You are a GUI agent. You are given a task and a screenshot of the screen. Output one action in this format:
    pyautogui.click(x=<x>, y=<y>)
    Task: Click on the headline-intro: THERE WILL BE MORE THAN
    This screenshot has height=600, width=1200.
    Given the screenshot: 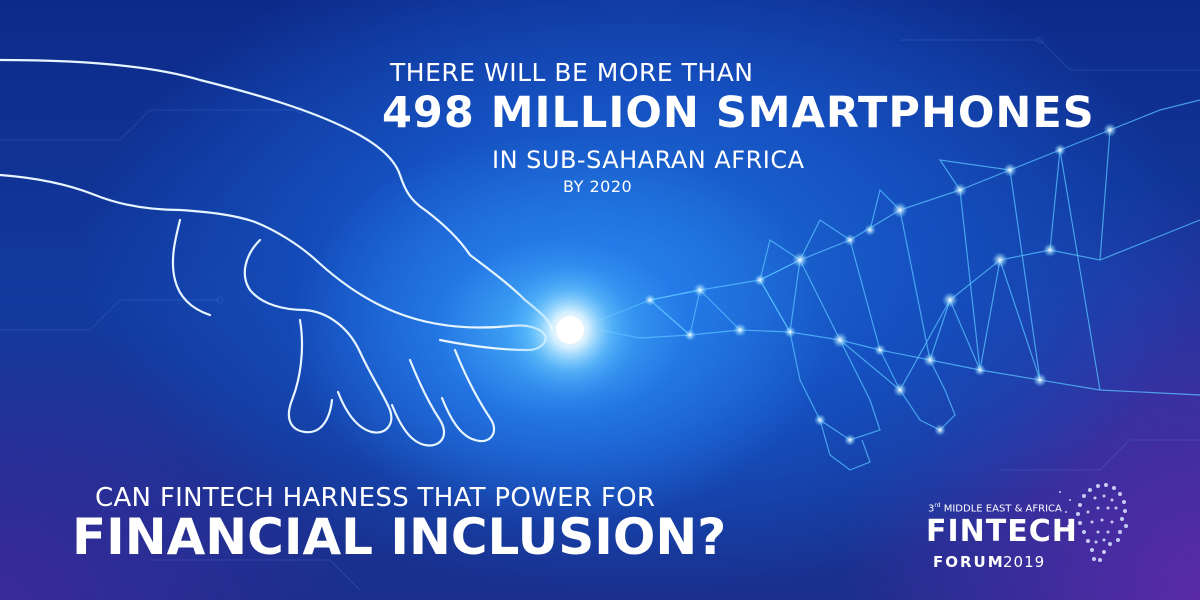 What is the action you would take?
    pyautogui.click(x=572, y=72)
    